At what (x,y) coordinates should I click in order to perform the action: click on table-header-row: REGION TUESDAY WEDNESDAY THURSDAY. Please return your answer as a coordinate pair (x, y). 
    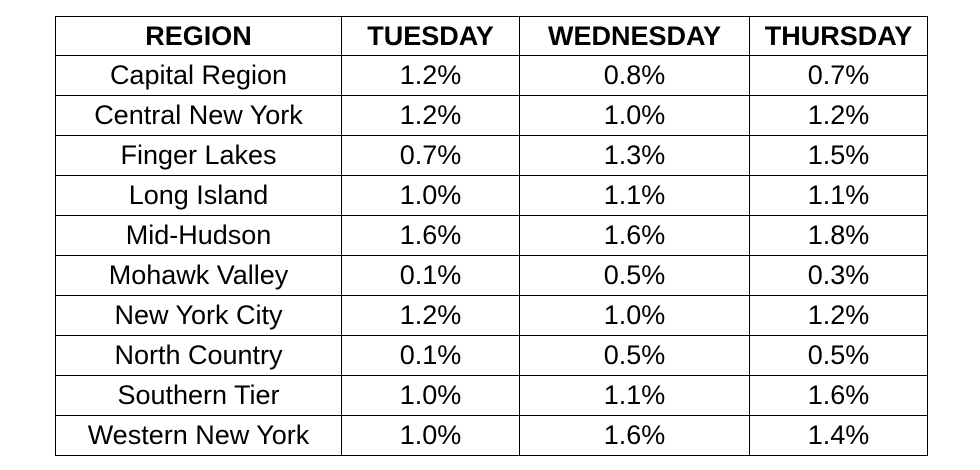
    Looking at the image, I should click on (491, 36).